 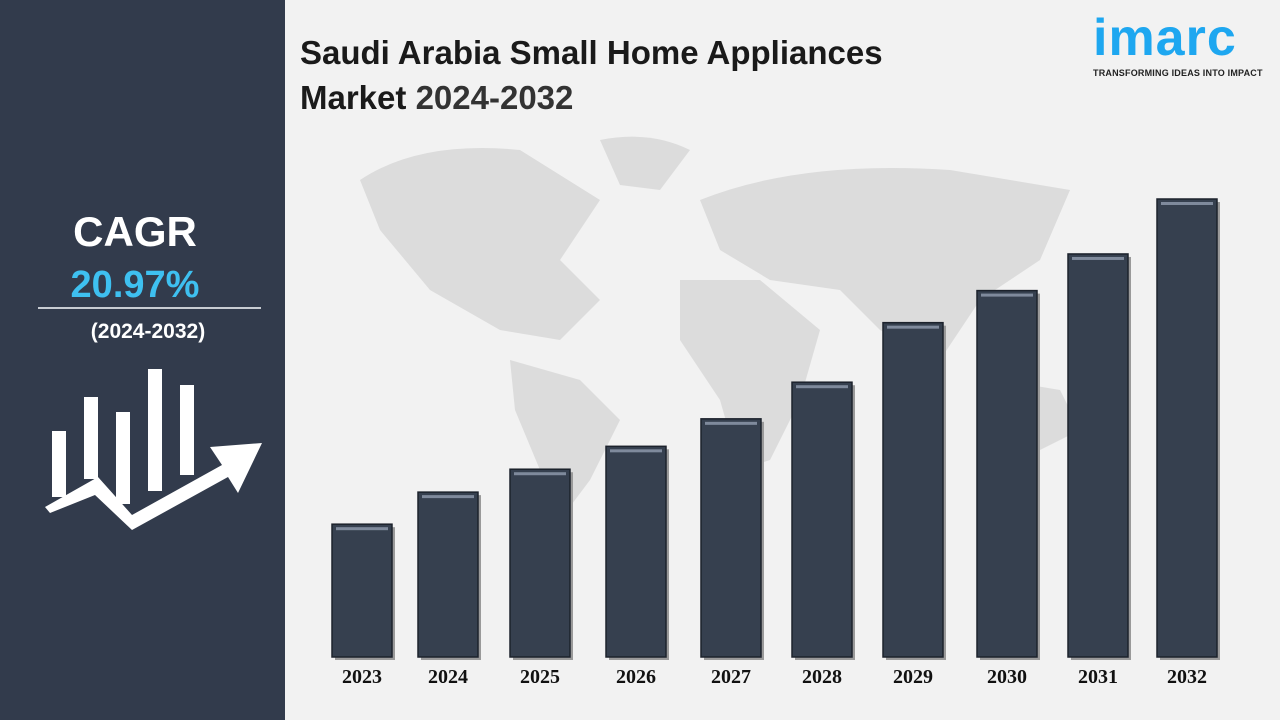 I want to click on bar-2032, so click(x=1187, y=428).